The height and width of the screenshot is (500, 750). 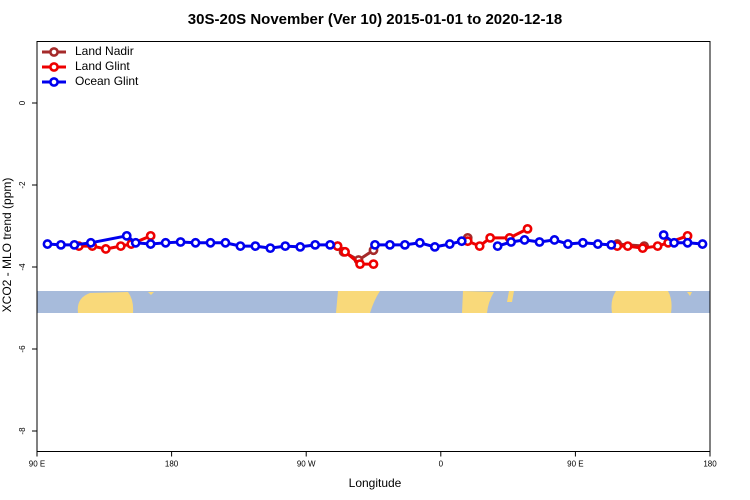 What do you see at coordinates (383, 246) in the screenshot?
I see `series-line` at bounding box center [383, 246].